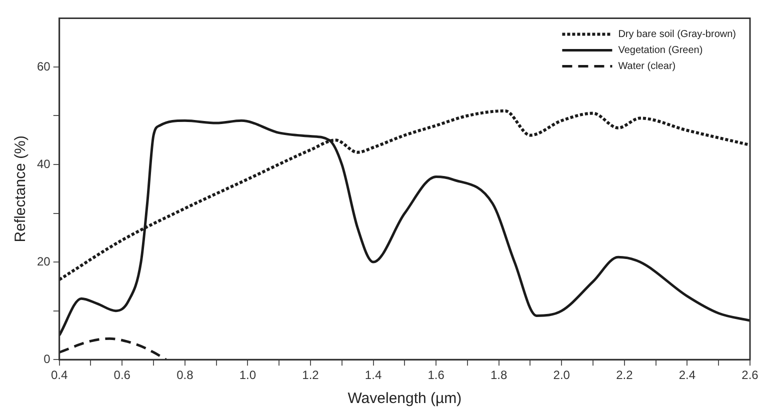 This screenshot has height=420, width=772. Describe the element at coordinates (122, 375) in the screenshot. I see `x-tick-label: 0.6` at that location.